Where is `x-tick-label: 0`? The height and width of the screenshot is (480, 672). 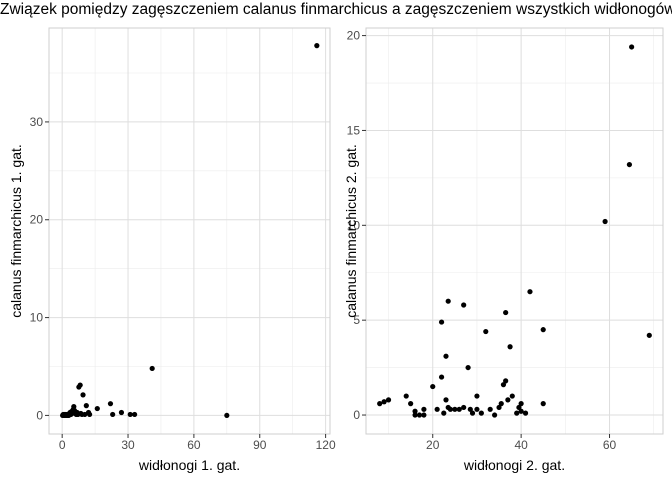
x-tick-label: 0 is located at coordinates (62, 445).